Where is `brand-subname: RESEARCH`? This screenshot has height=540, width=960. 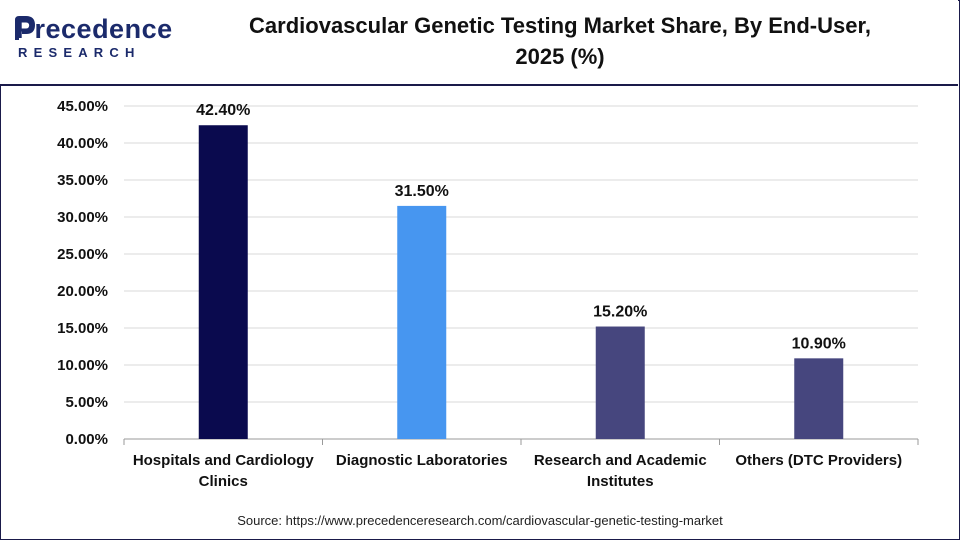 brand-subname: RESEARCH is located at coordinates (79, 52).